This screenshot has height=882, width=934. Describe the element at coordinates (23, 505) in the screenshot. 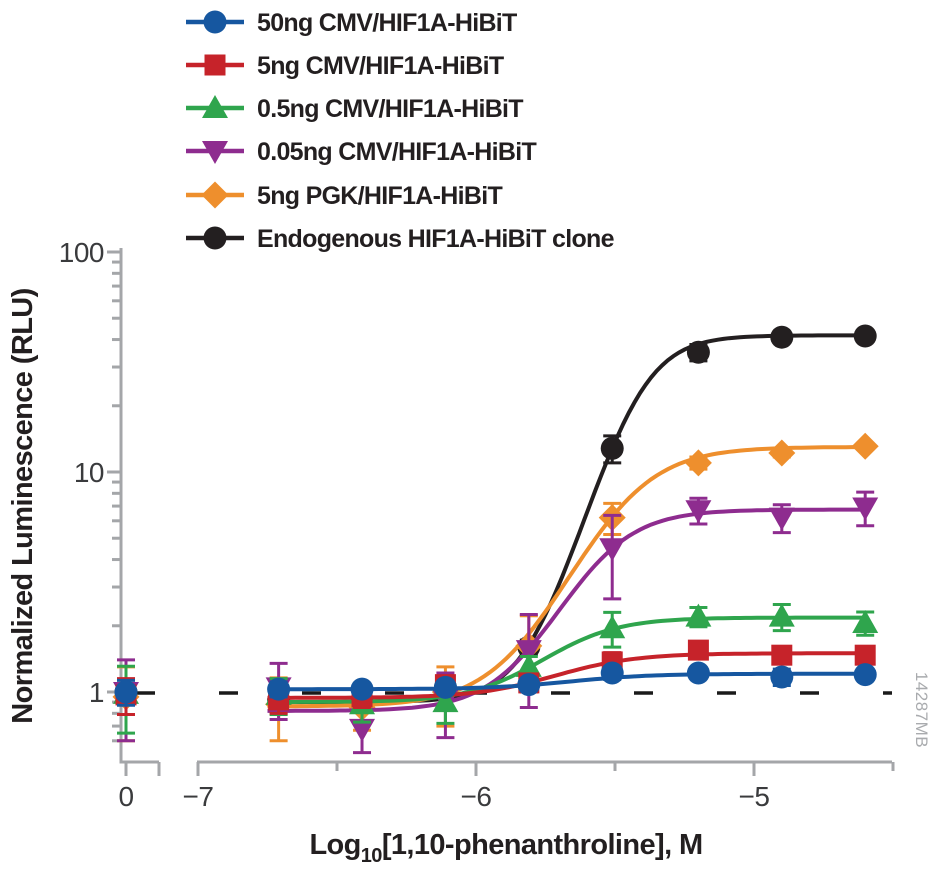

I see `y-axis-title: Normalized Luminescence (RLU)` at that location.